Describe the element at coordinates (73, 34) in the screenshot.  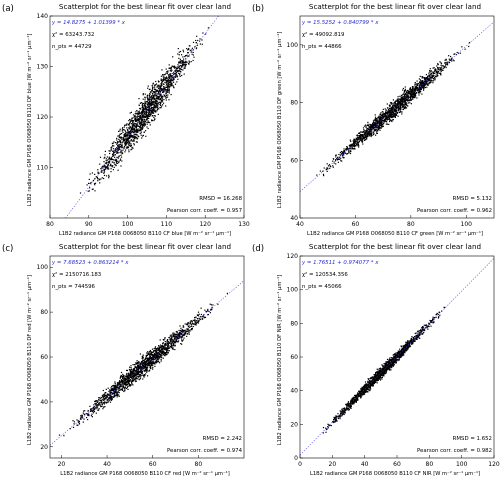
I see `chi-squared: χ² = 63243.732` at that location.